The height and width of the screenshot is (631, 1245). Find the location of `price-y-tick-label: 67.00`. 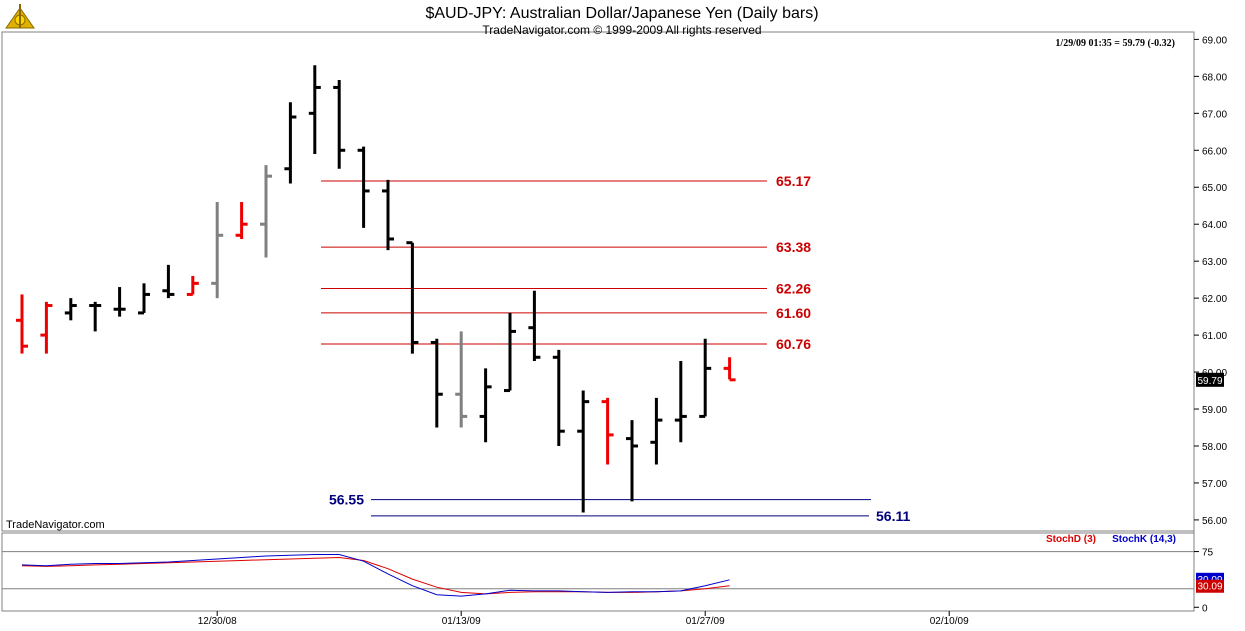

price-y-tick-label: 67.00 is located at coordinates (1214, 114).